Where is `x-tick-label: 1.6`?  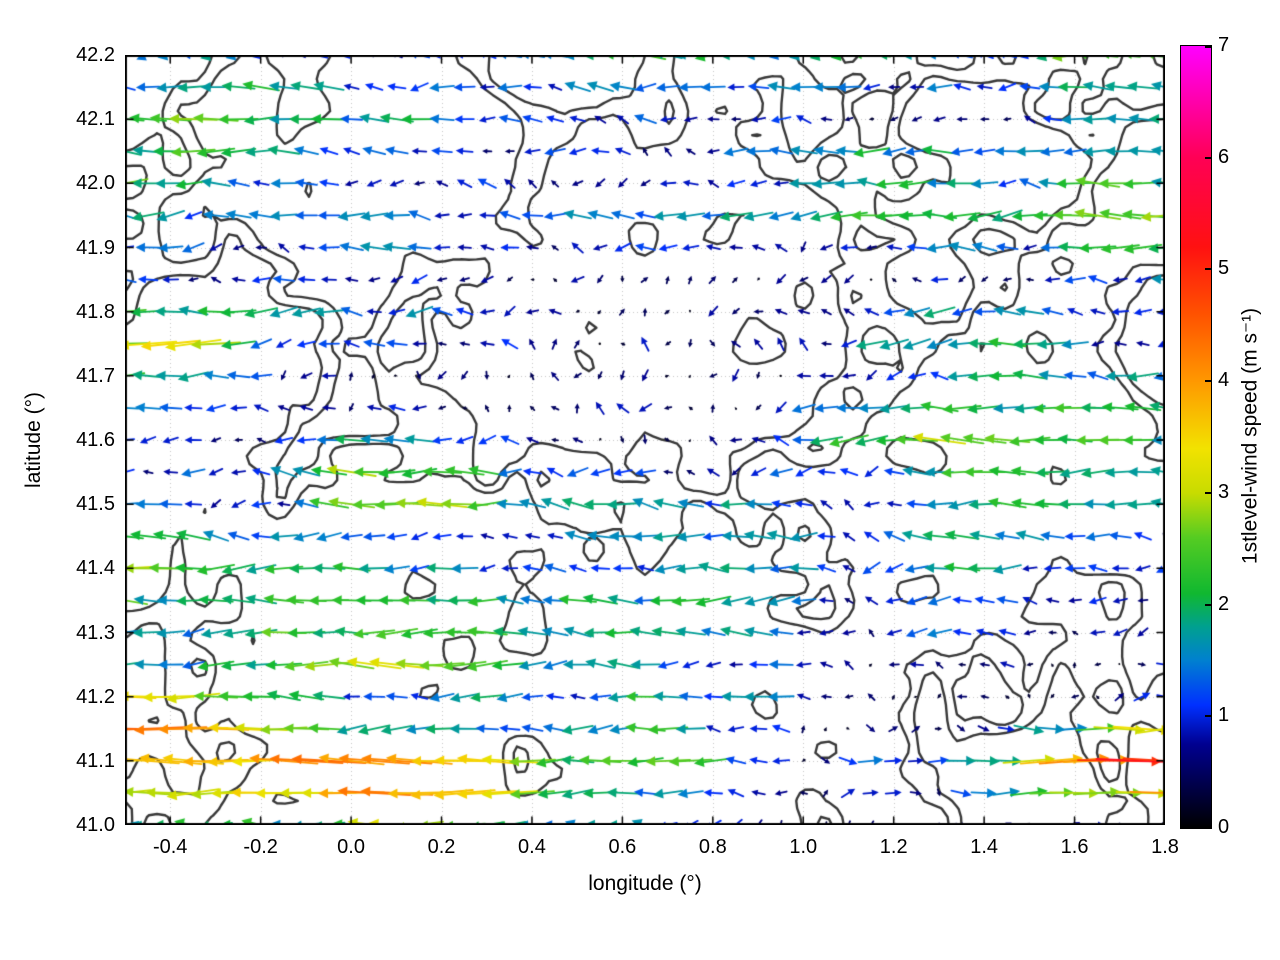
x-tick-label: 1.6 is located at coordinates (1074, 847).